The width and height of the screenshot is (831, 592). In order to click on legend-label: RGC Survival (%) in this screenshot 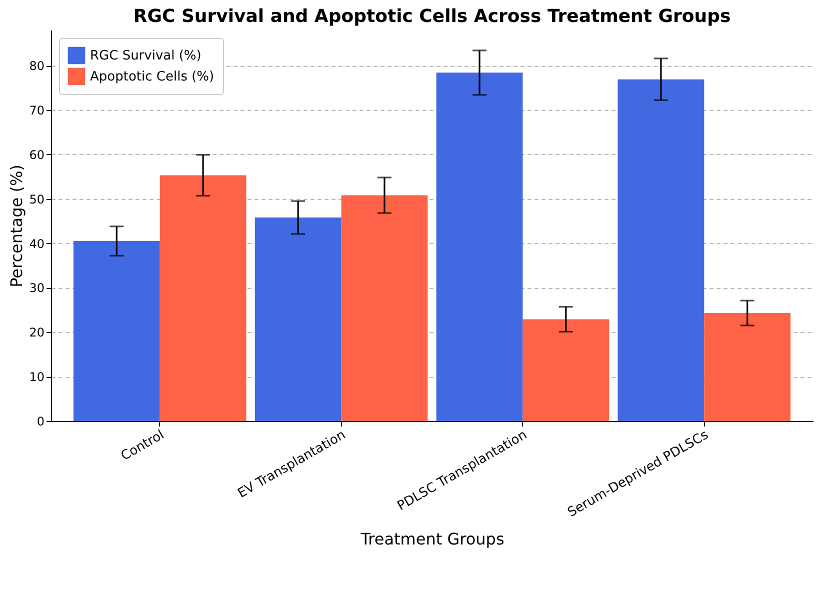, I will do `click(146, 56)`.